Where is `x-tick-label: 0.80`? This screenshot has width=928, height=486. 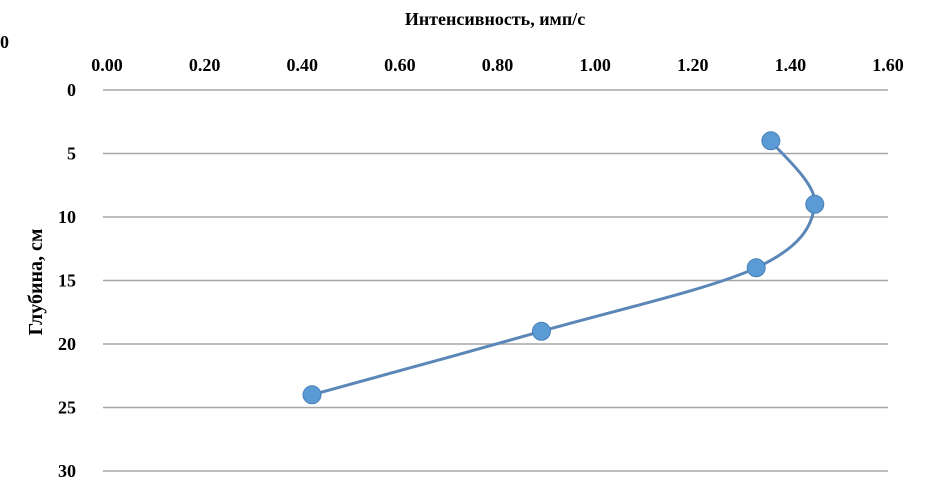
x-tick-label: 0.80 is located at coordinates (498, 65).